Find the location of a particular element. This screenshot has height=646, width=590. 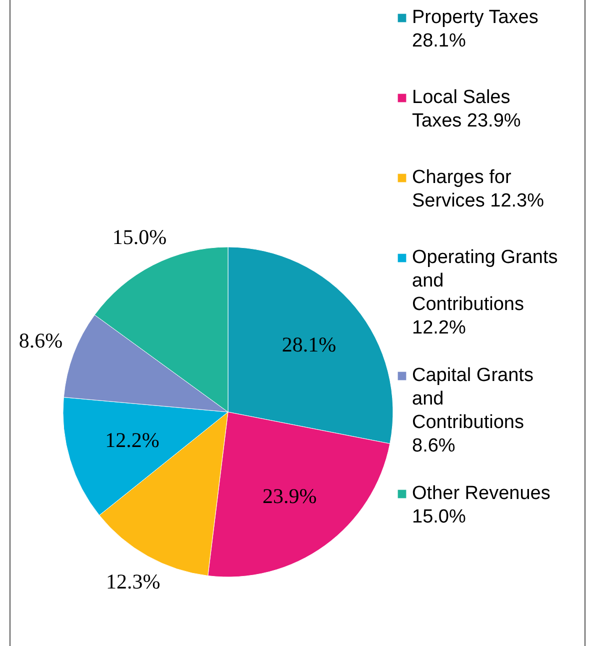

legend-label: Property Taxes 28.1% is located at coordinates (475, 29).